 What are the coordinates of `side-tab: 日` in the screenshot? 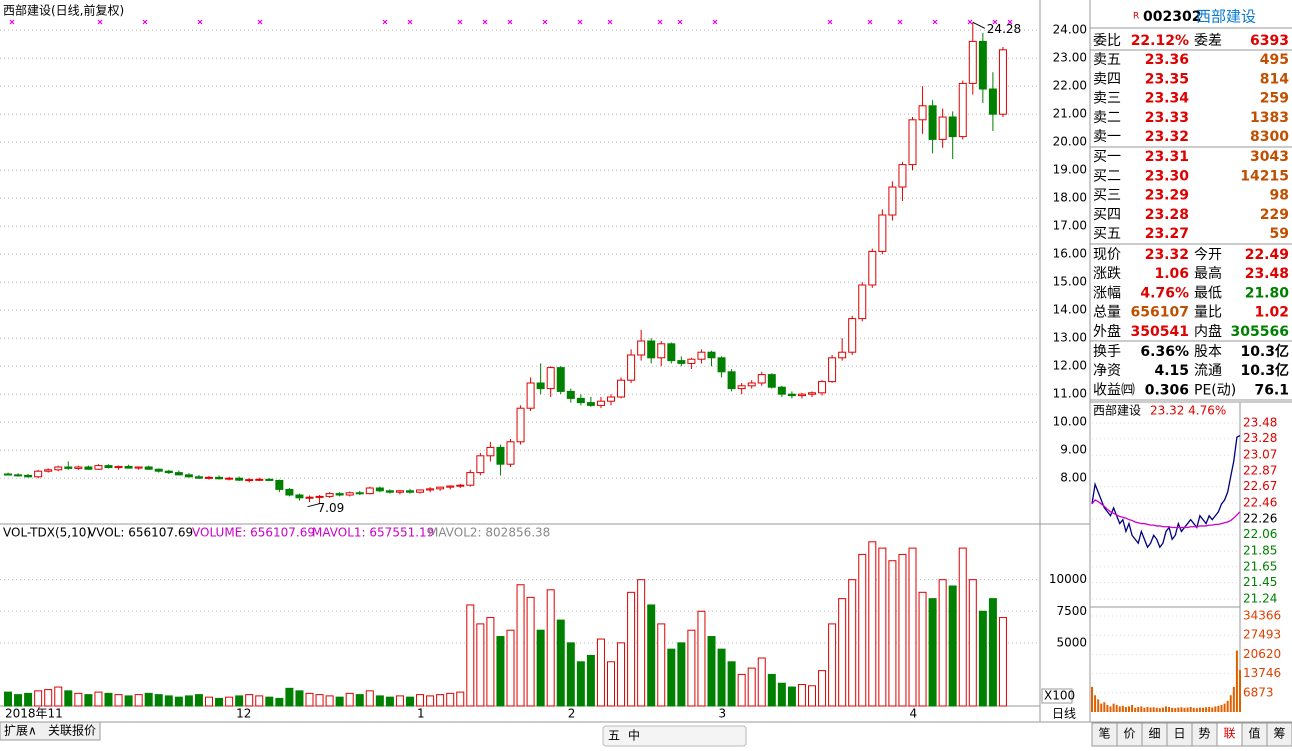 It's located at (1179, 734).